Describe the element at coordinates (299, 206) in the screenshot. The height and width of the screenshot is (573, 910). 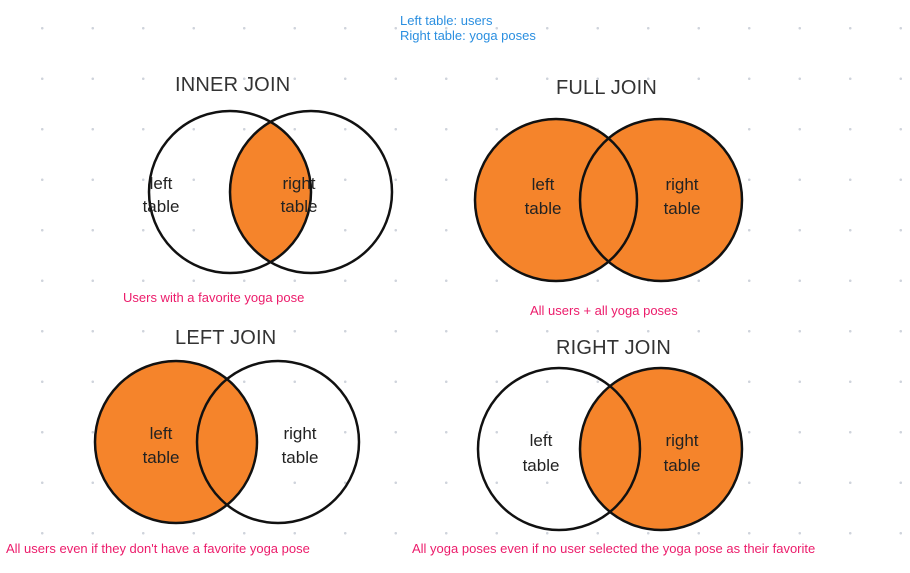
I see `inner-right-label-2: table` at that location.